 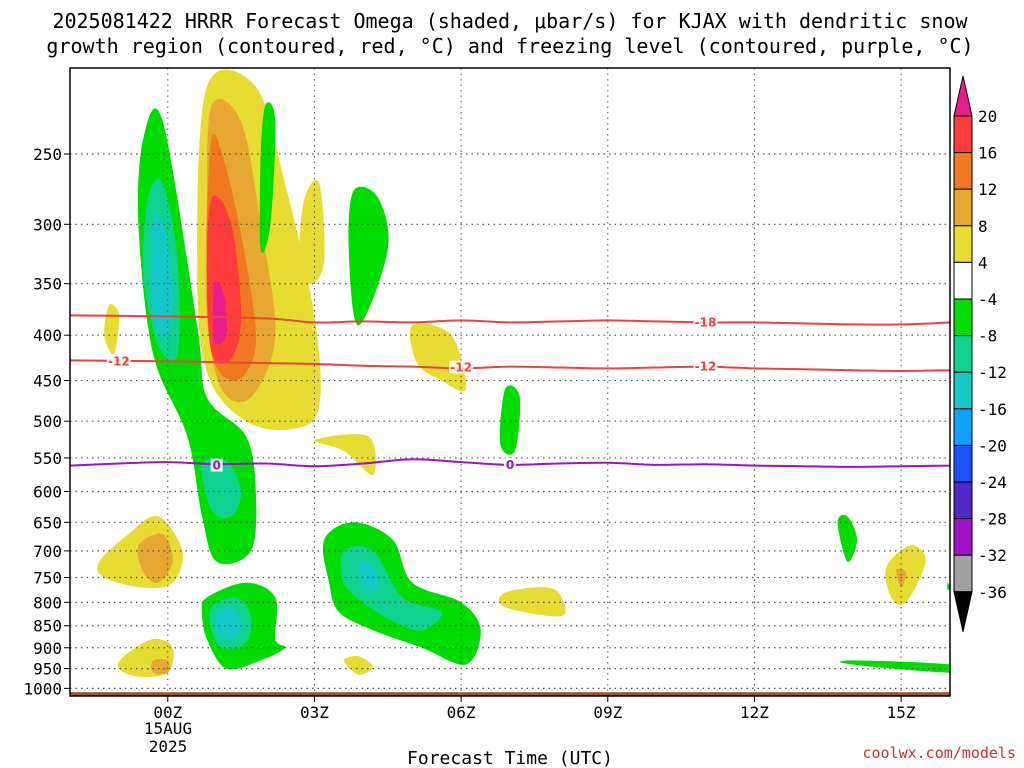 What do you see at coordinates (47, 626) in the screenshot?
I see `y-tick-label: 850` at bounding box center [47, 626].